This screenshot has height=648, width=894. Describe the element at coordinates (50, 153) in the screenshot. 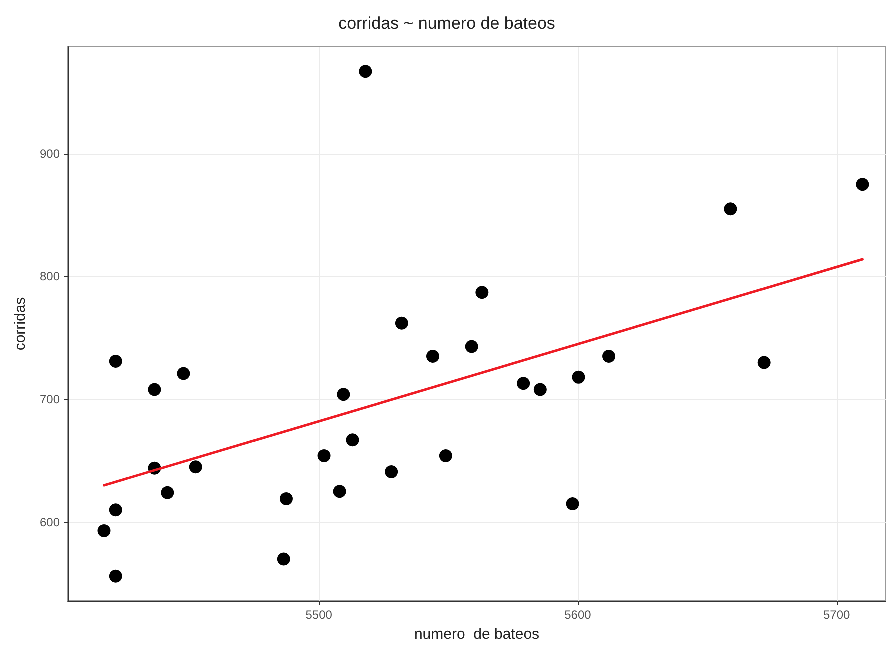

I see `y-tick-label: 900` at that location.